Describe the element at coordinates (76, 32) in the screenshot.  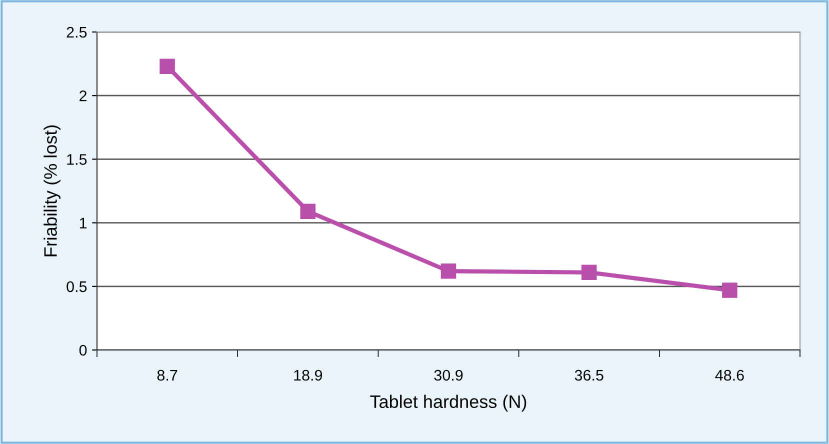
I see `y-tick-label: 2.5` at that location.